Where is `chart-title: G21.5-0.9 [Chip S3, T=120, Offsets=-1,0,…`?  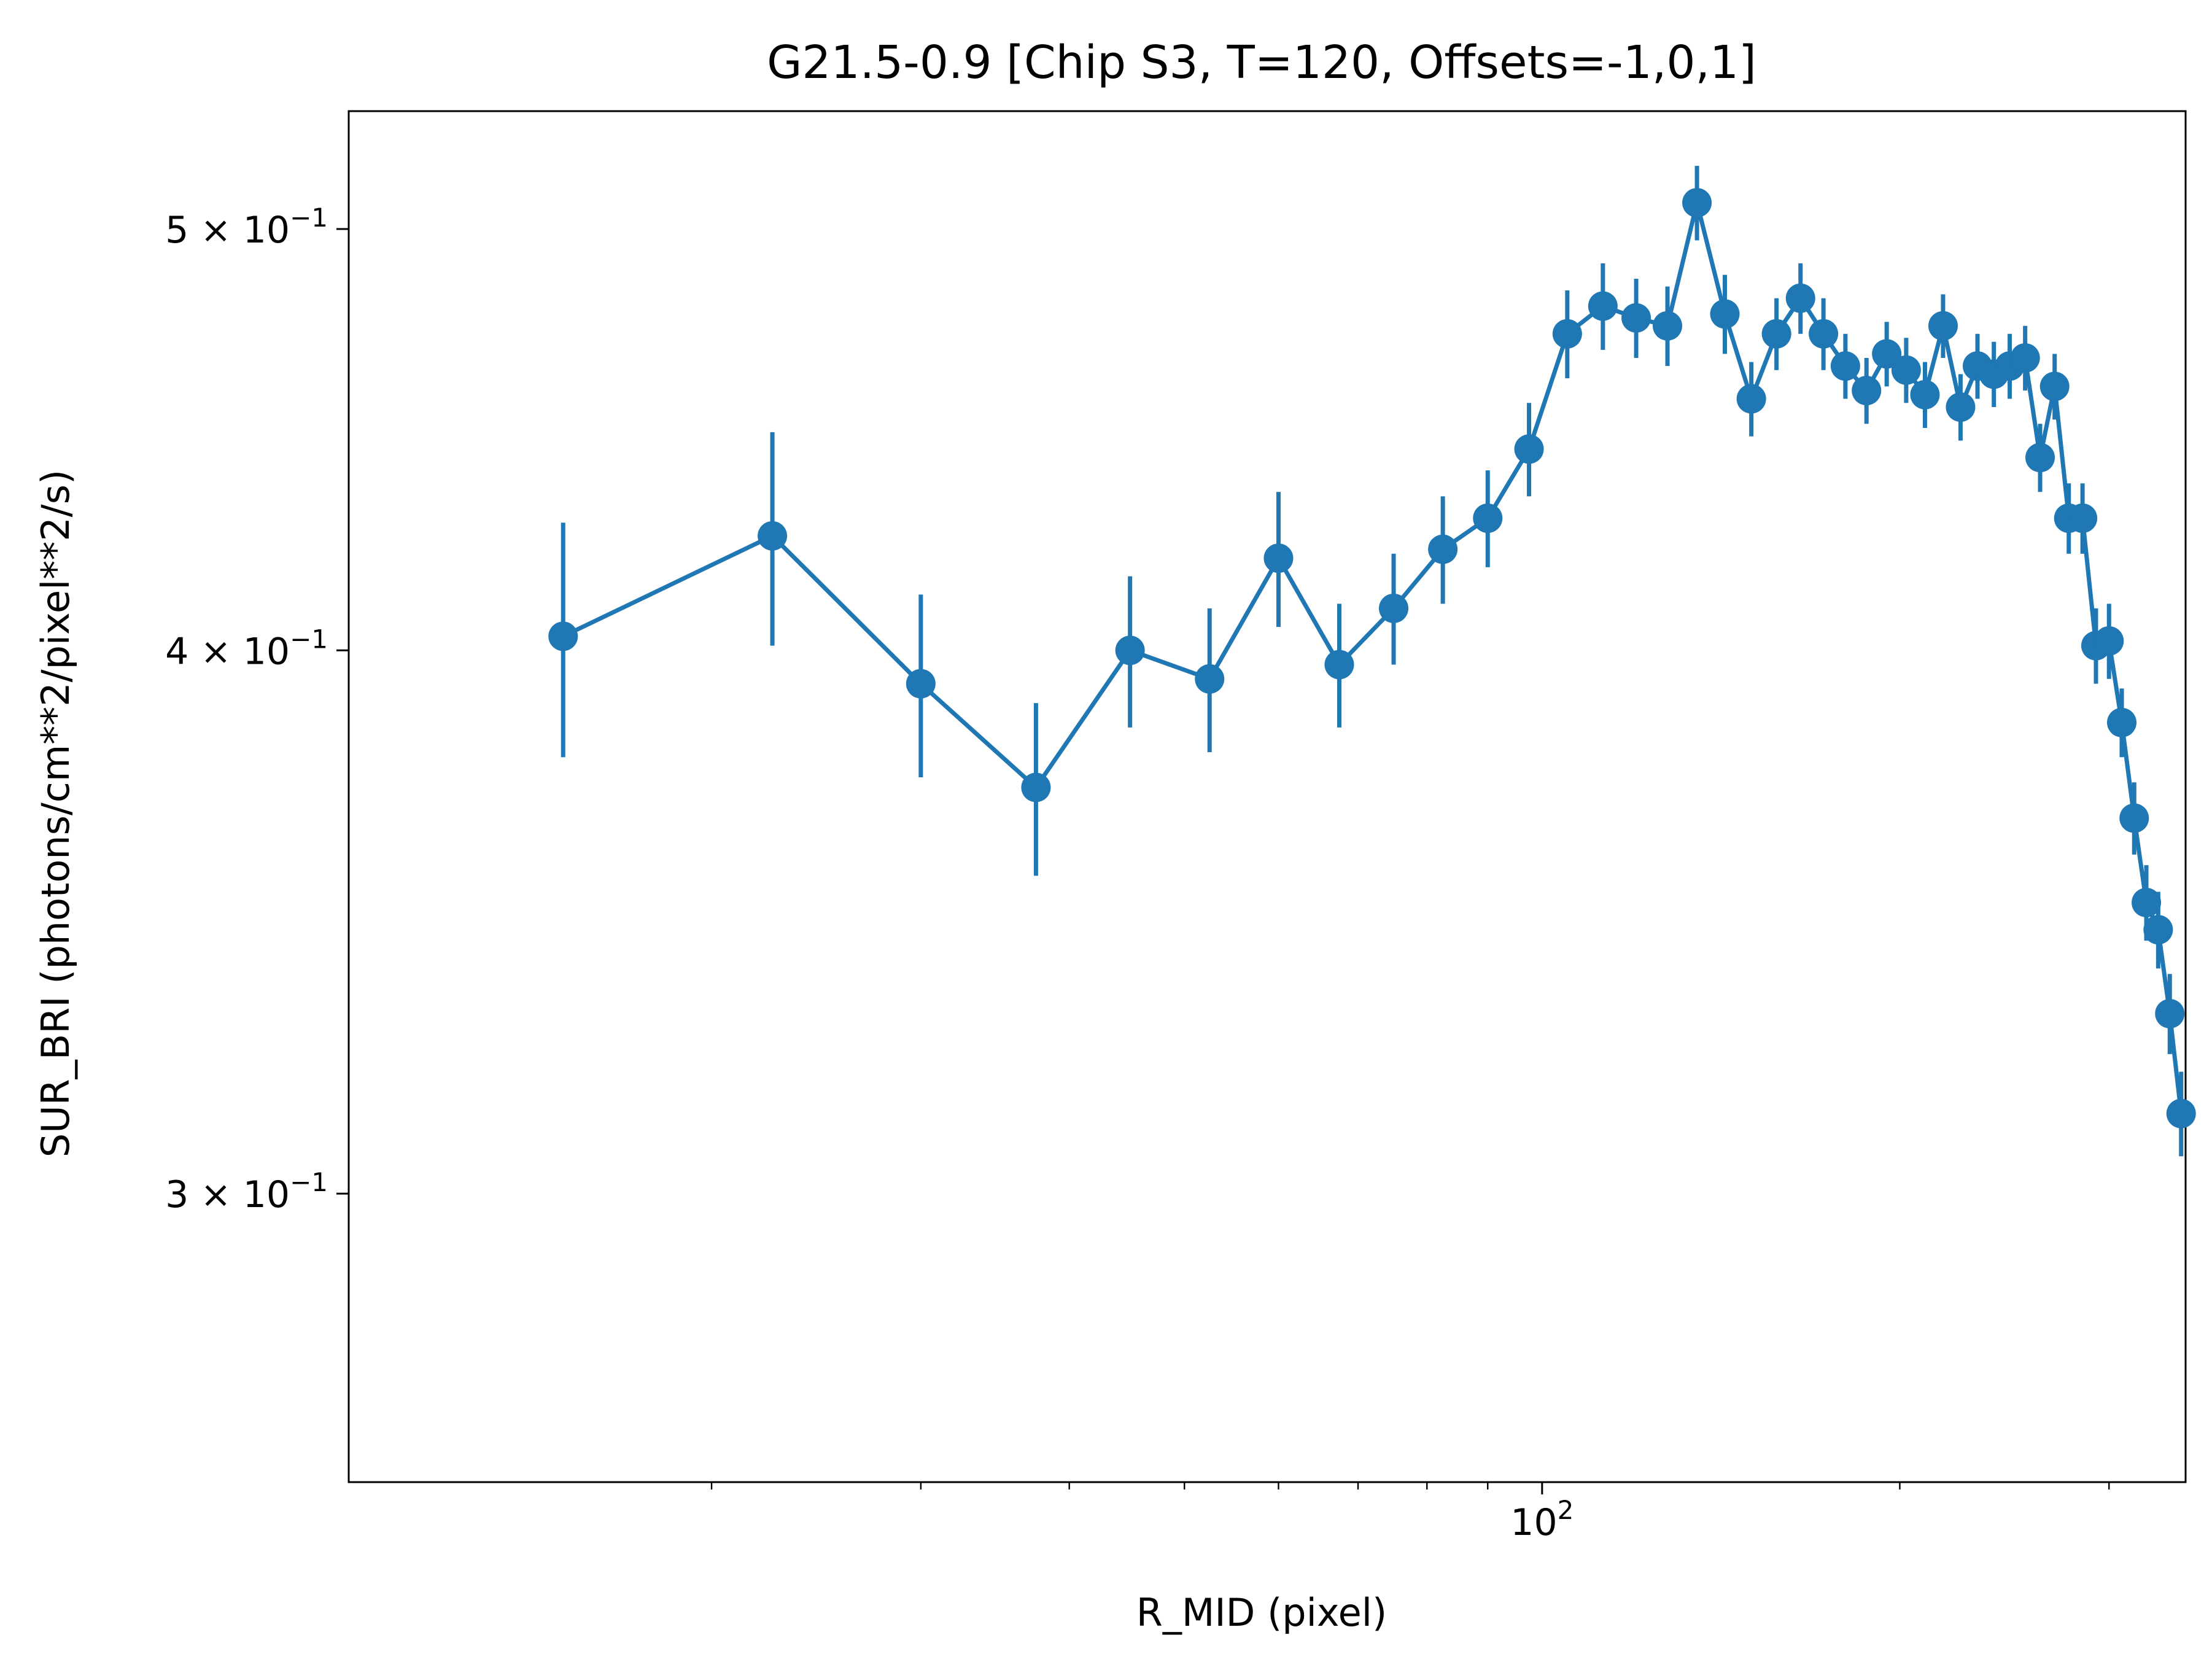 chart-title: G21.5-0.9 [Chip S3, T=120, Offsets=-1,0,… is located at coordinates (1261, 62).